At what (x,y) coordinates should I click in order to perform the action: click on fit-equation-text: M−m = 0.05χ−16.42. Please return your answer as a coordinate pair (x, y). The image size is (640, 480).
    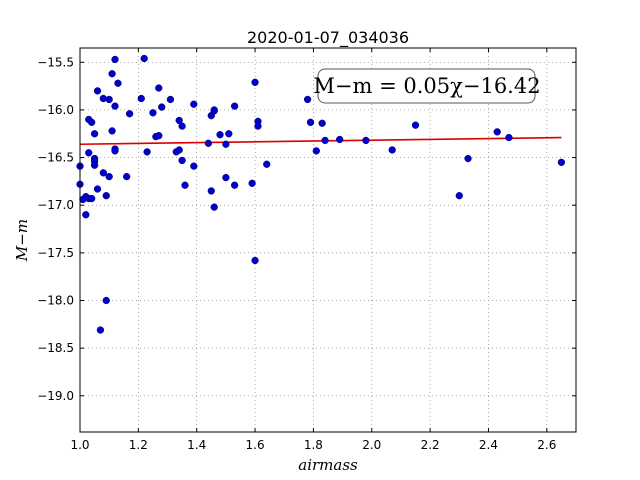
    Looking at the image, I should click on (426, 86).